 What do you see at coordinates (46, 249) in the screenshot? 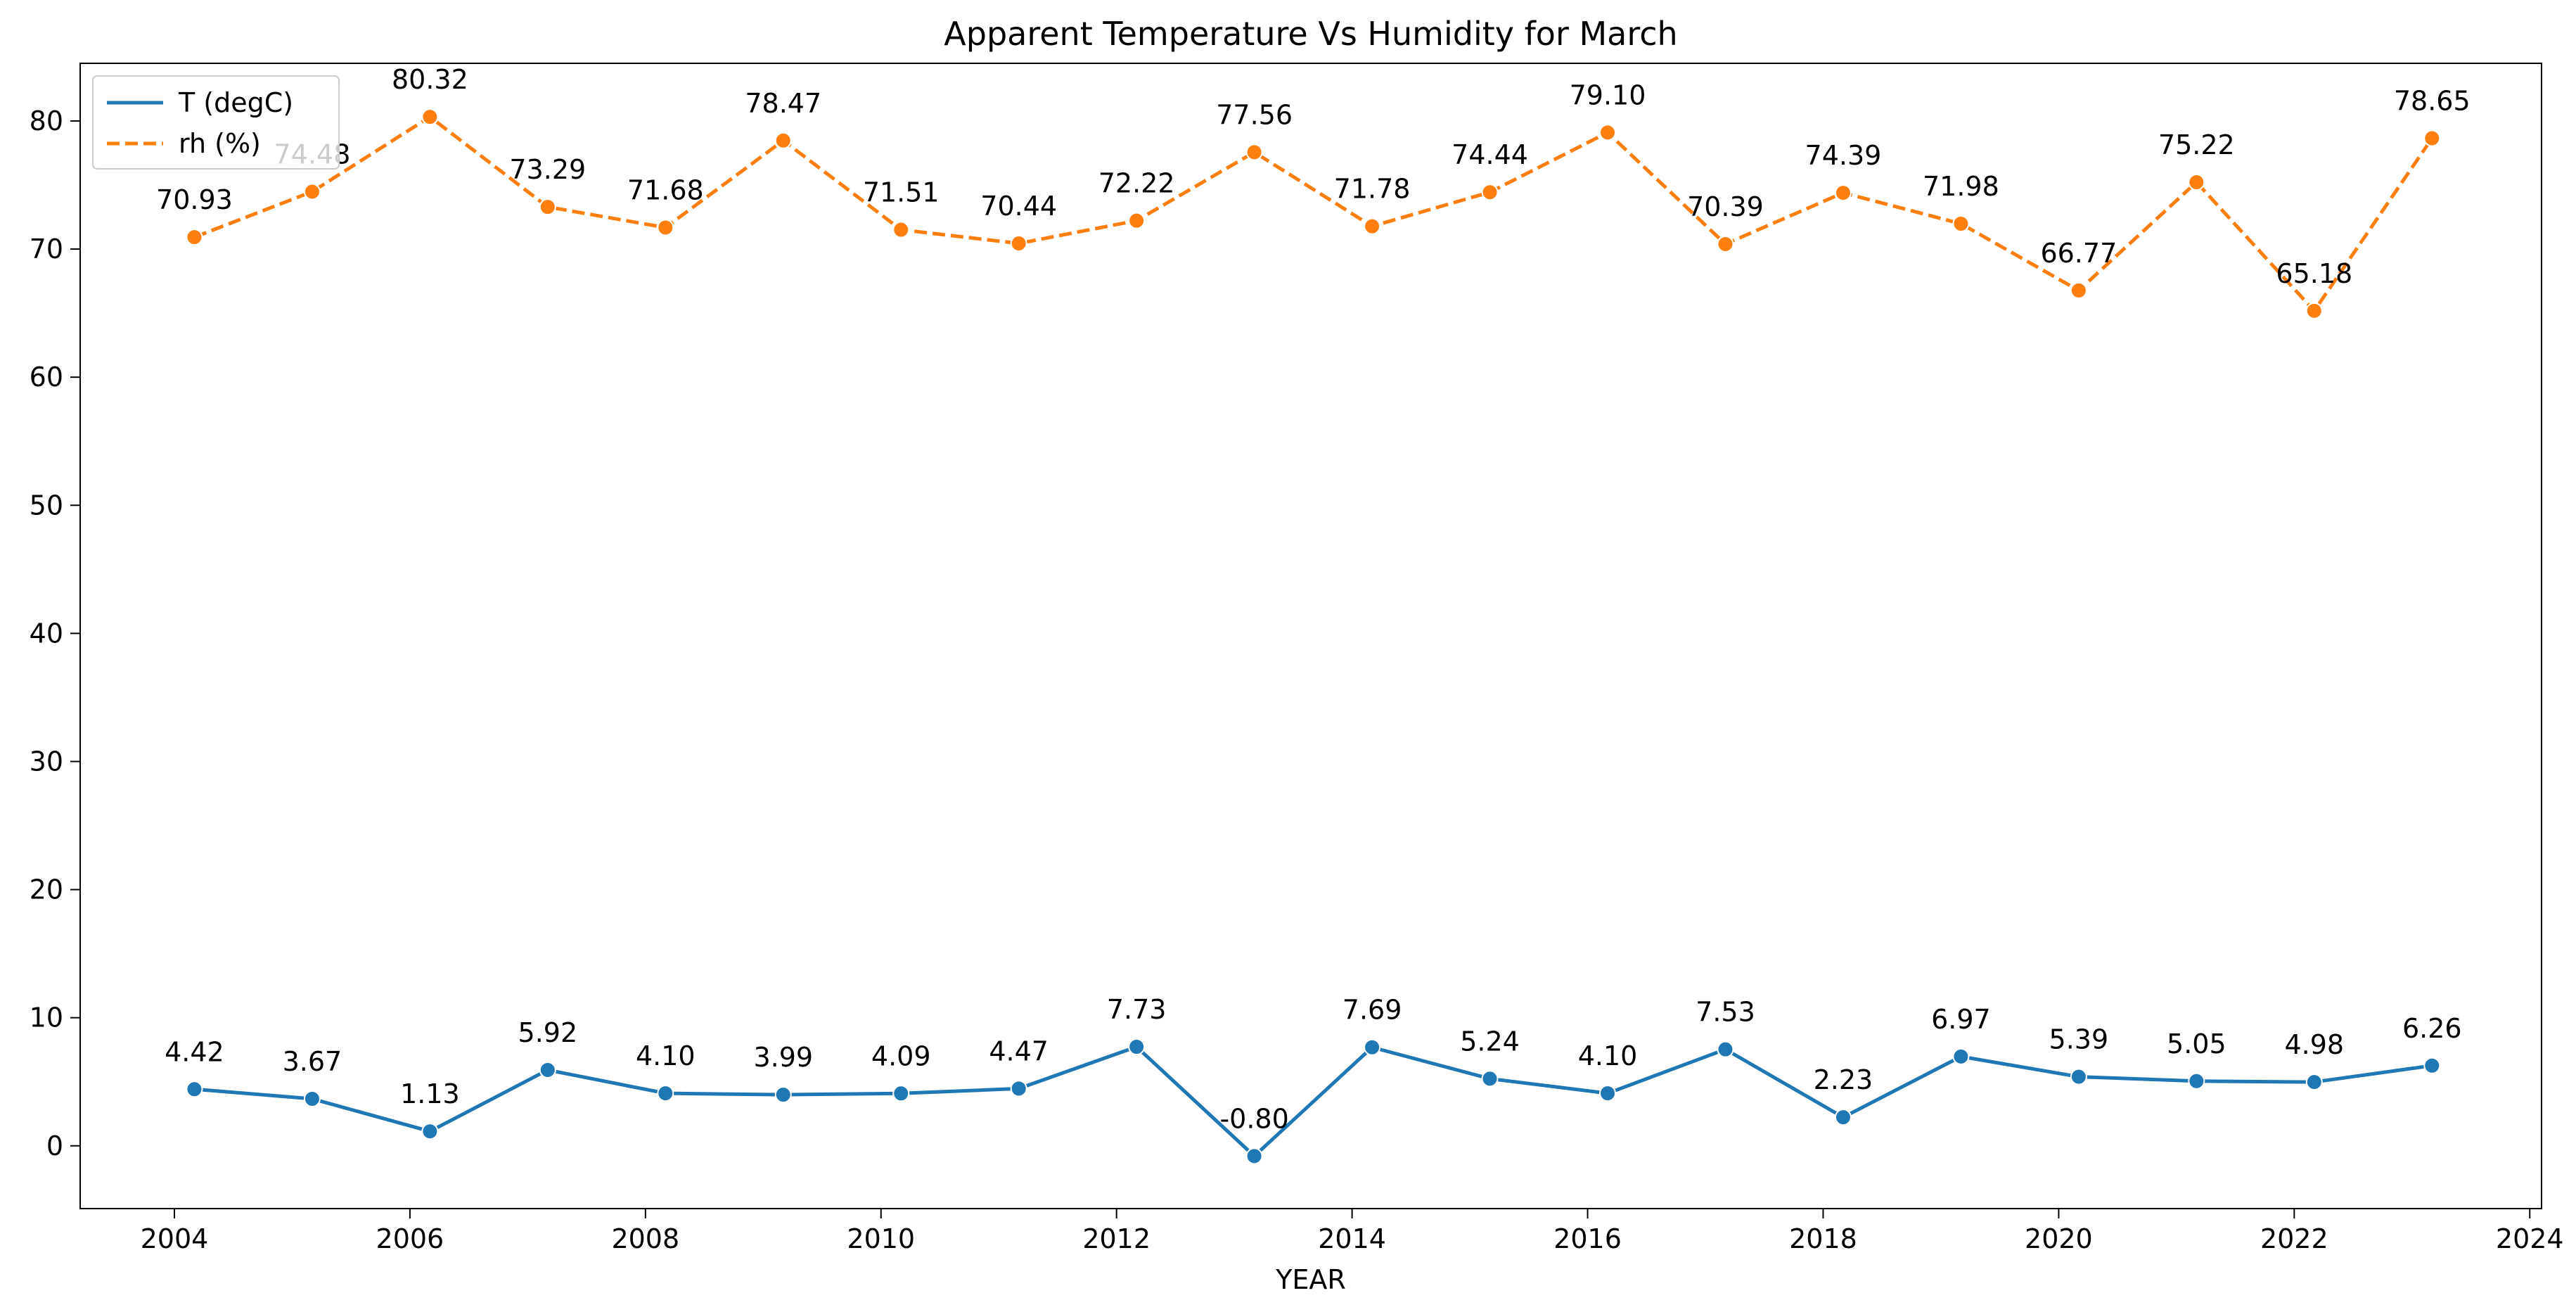
I see `y-tick-label: 70` at bounding box center [46, 249].